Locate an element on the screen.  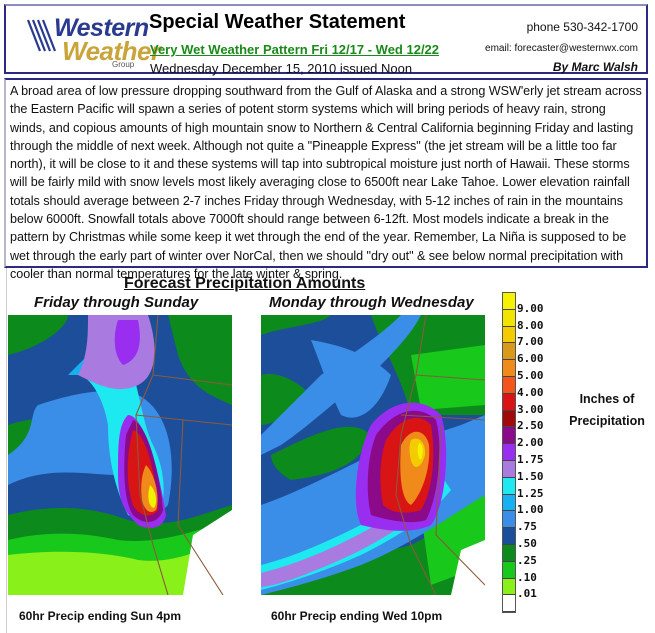
legend-label: .25 is located at coordinates (527, 560).